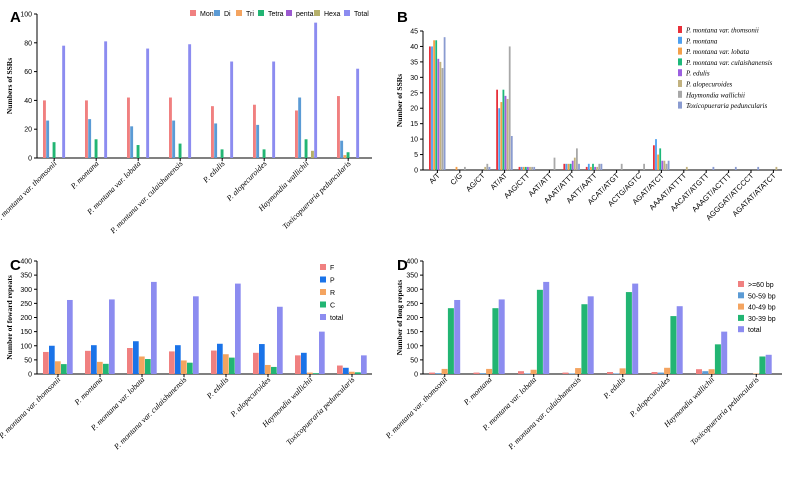  I want to click on y-tick-label: 150, so click(412, 332).